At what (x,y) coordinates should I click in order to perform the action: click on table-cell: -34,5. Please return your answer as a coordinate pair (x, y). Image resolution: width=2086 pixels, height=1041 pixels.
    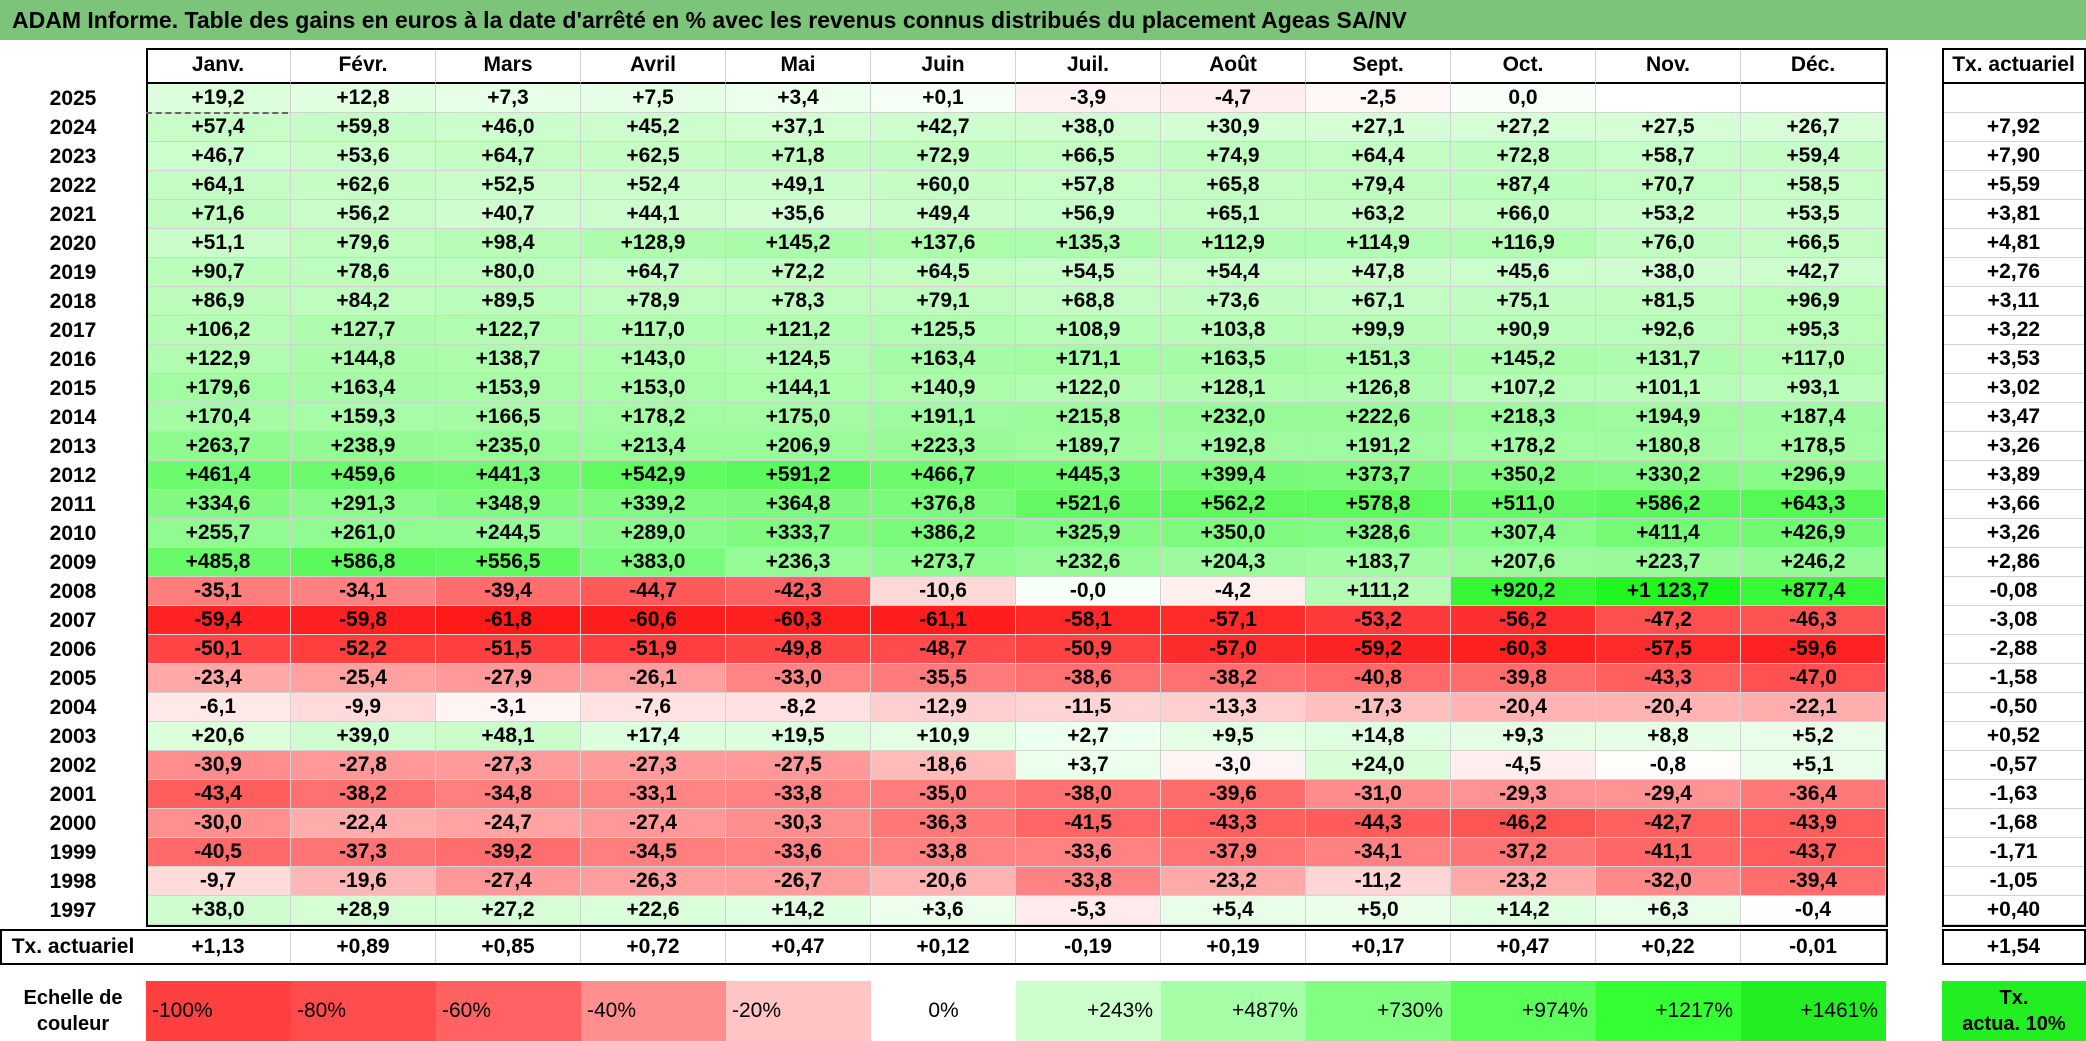
    Looking at the image, I should click on (653, 852).